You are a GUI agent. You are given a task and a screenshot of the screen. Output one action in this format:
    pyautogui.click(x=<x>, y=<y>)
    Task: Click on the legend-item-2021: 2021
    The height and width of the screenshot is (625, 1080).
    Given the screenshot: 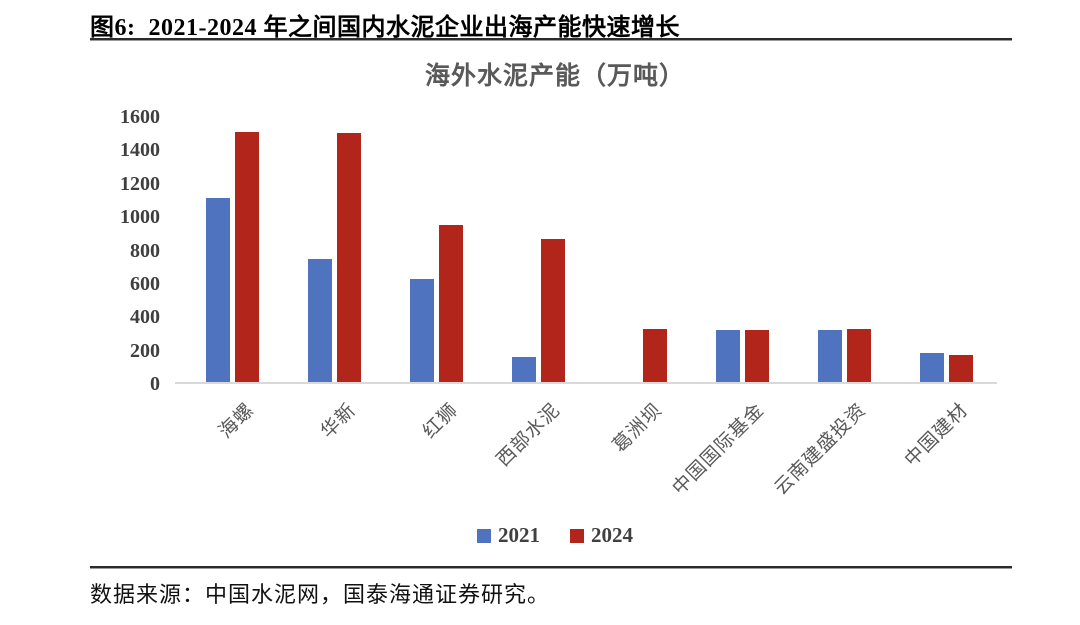 What is the action you would take?
    pyautogui.click(x=508, y=535)
    